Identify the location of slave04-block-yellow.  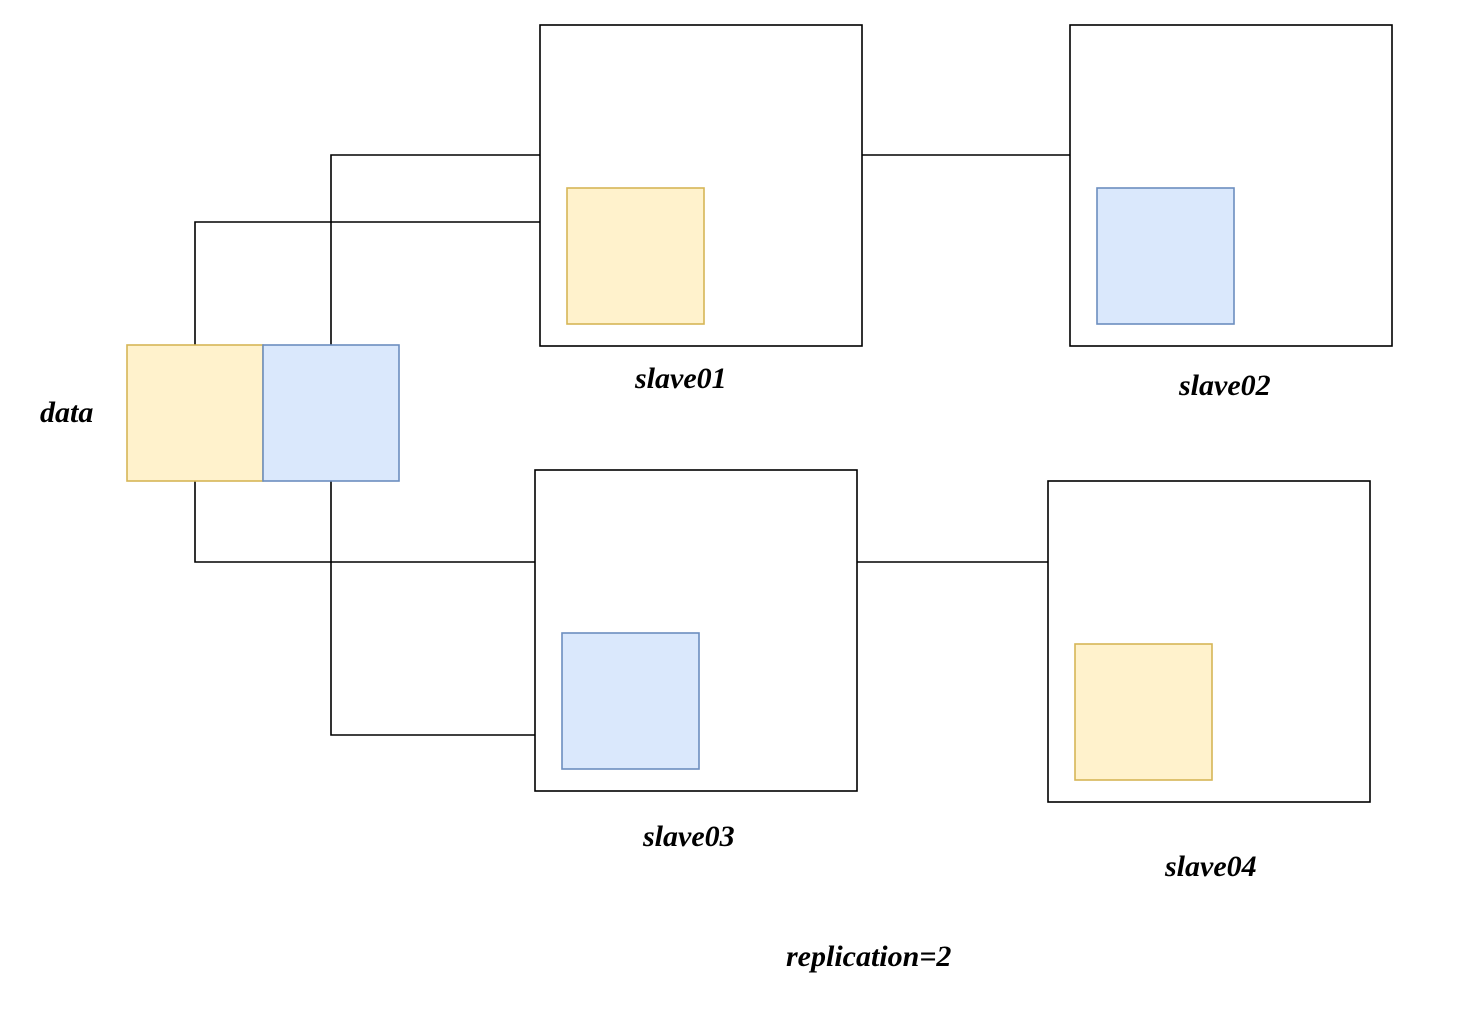
(1143, 712).